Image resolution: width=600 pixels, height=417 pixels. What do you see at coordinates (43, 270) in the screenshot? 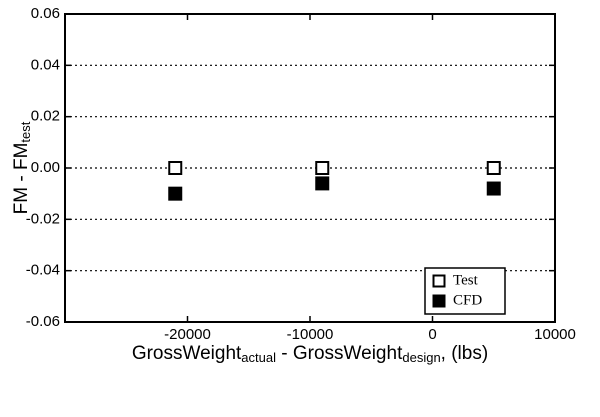
I see `y-tick-label: -0.04` at bounding box center [43, 270].